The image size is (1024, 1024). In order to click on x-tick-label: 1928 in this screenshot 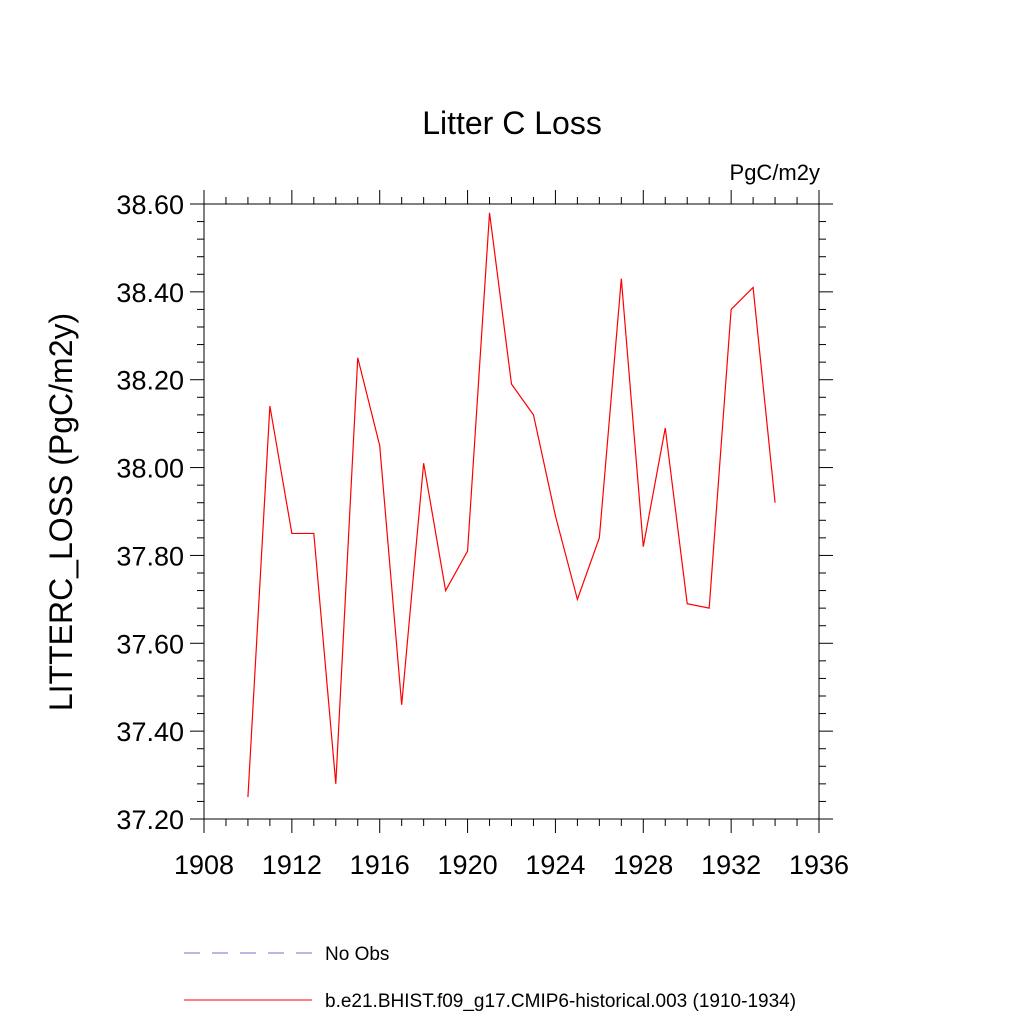, I will do `click(643, 865)`.